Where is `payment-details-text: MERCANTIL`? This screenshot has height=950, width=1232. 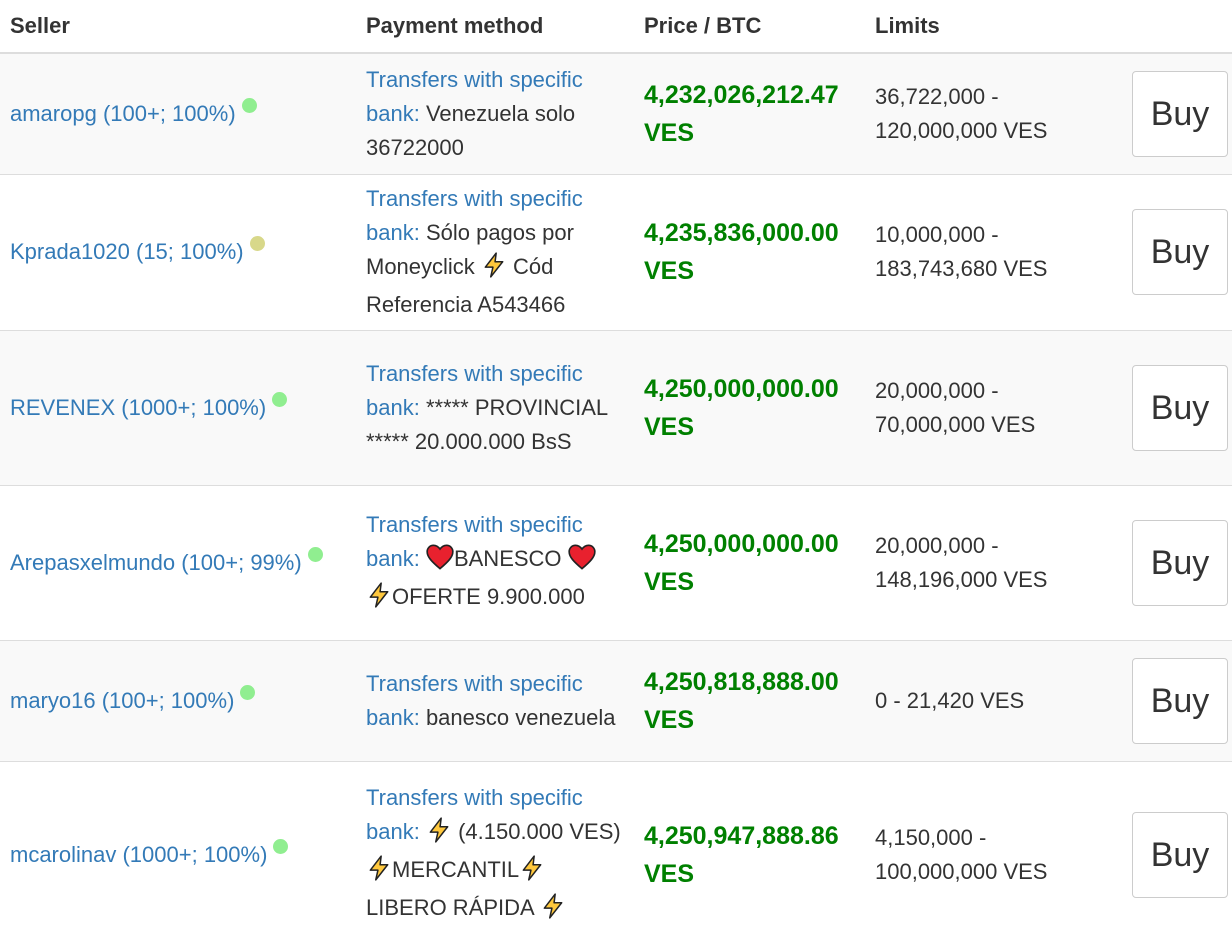 payment-details-text: MERCANTIL is located at coordinates (456, 870).